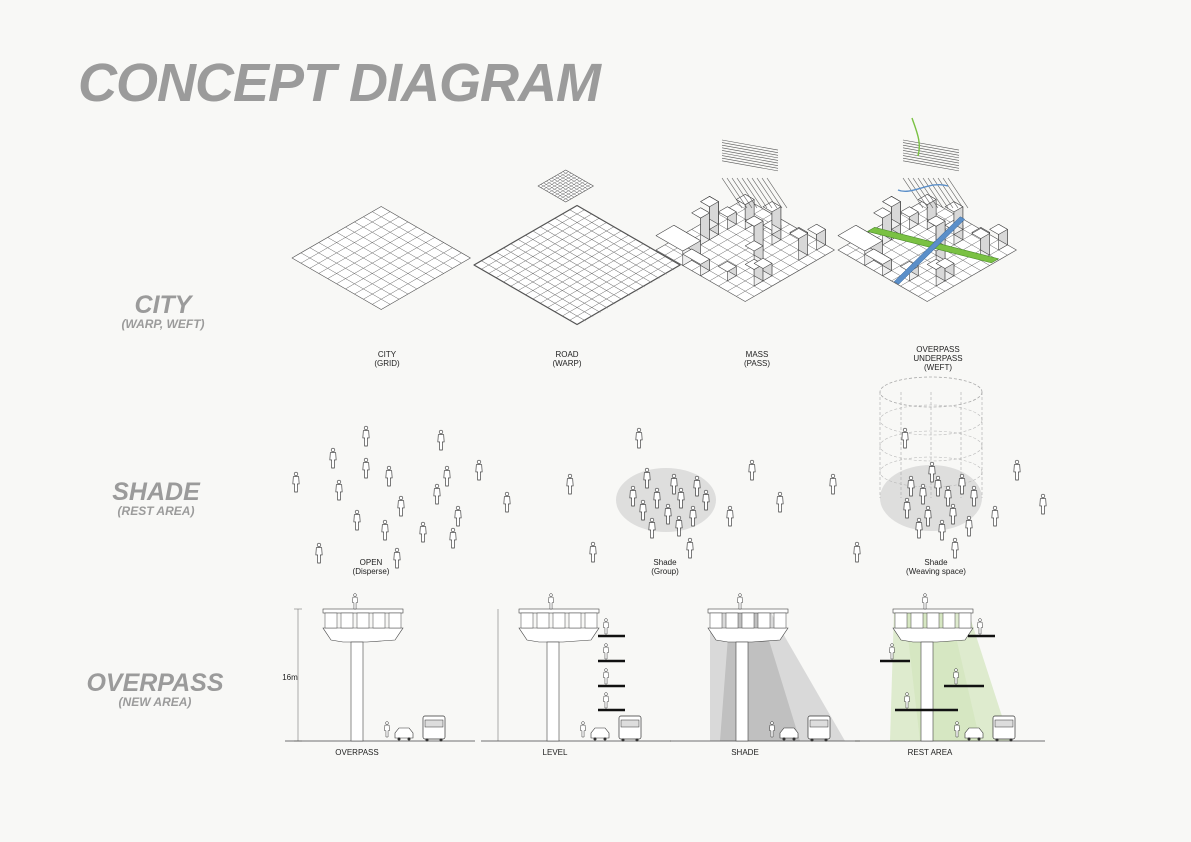  I want to click on road-warp-diagram, so click(577, 247).